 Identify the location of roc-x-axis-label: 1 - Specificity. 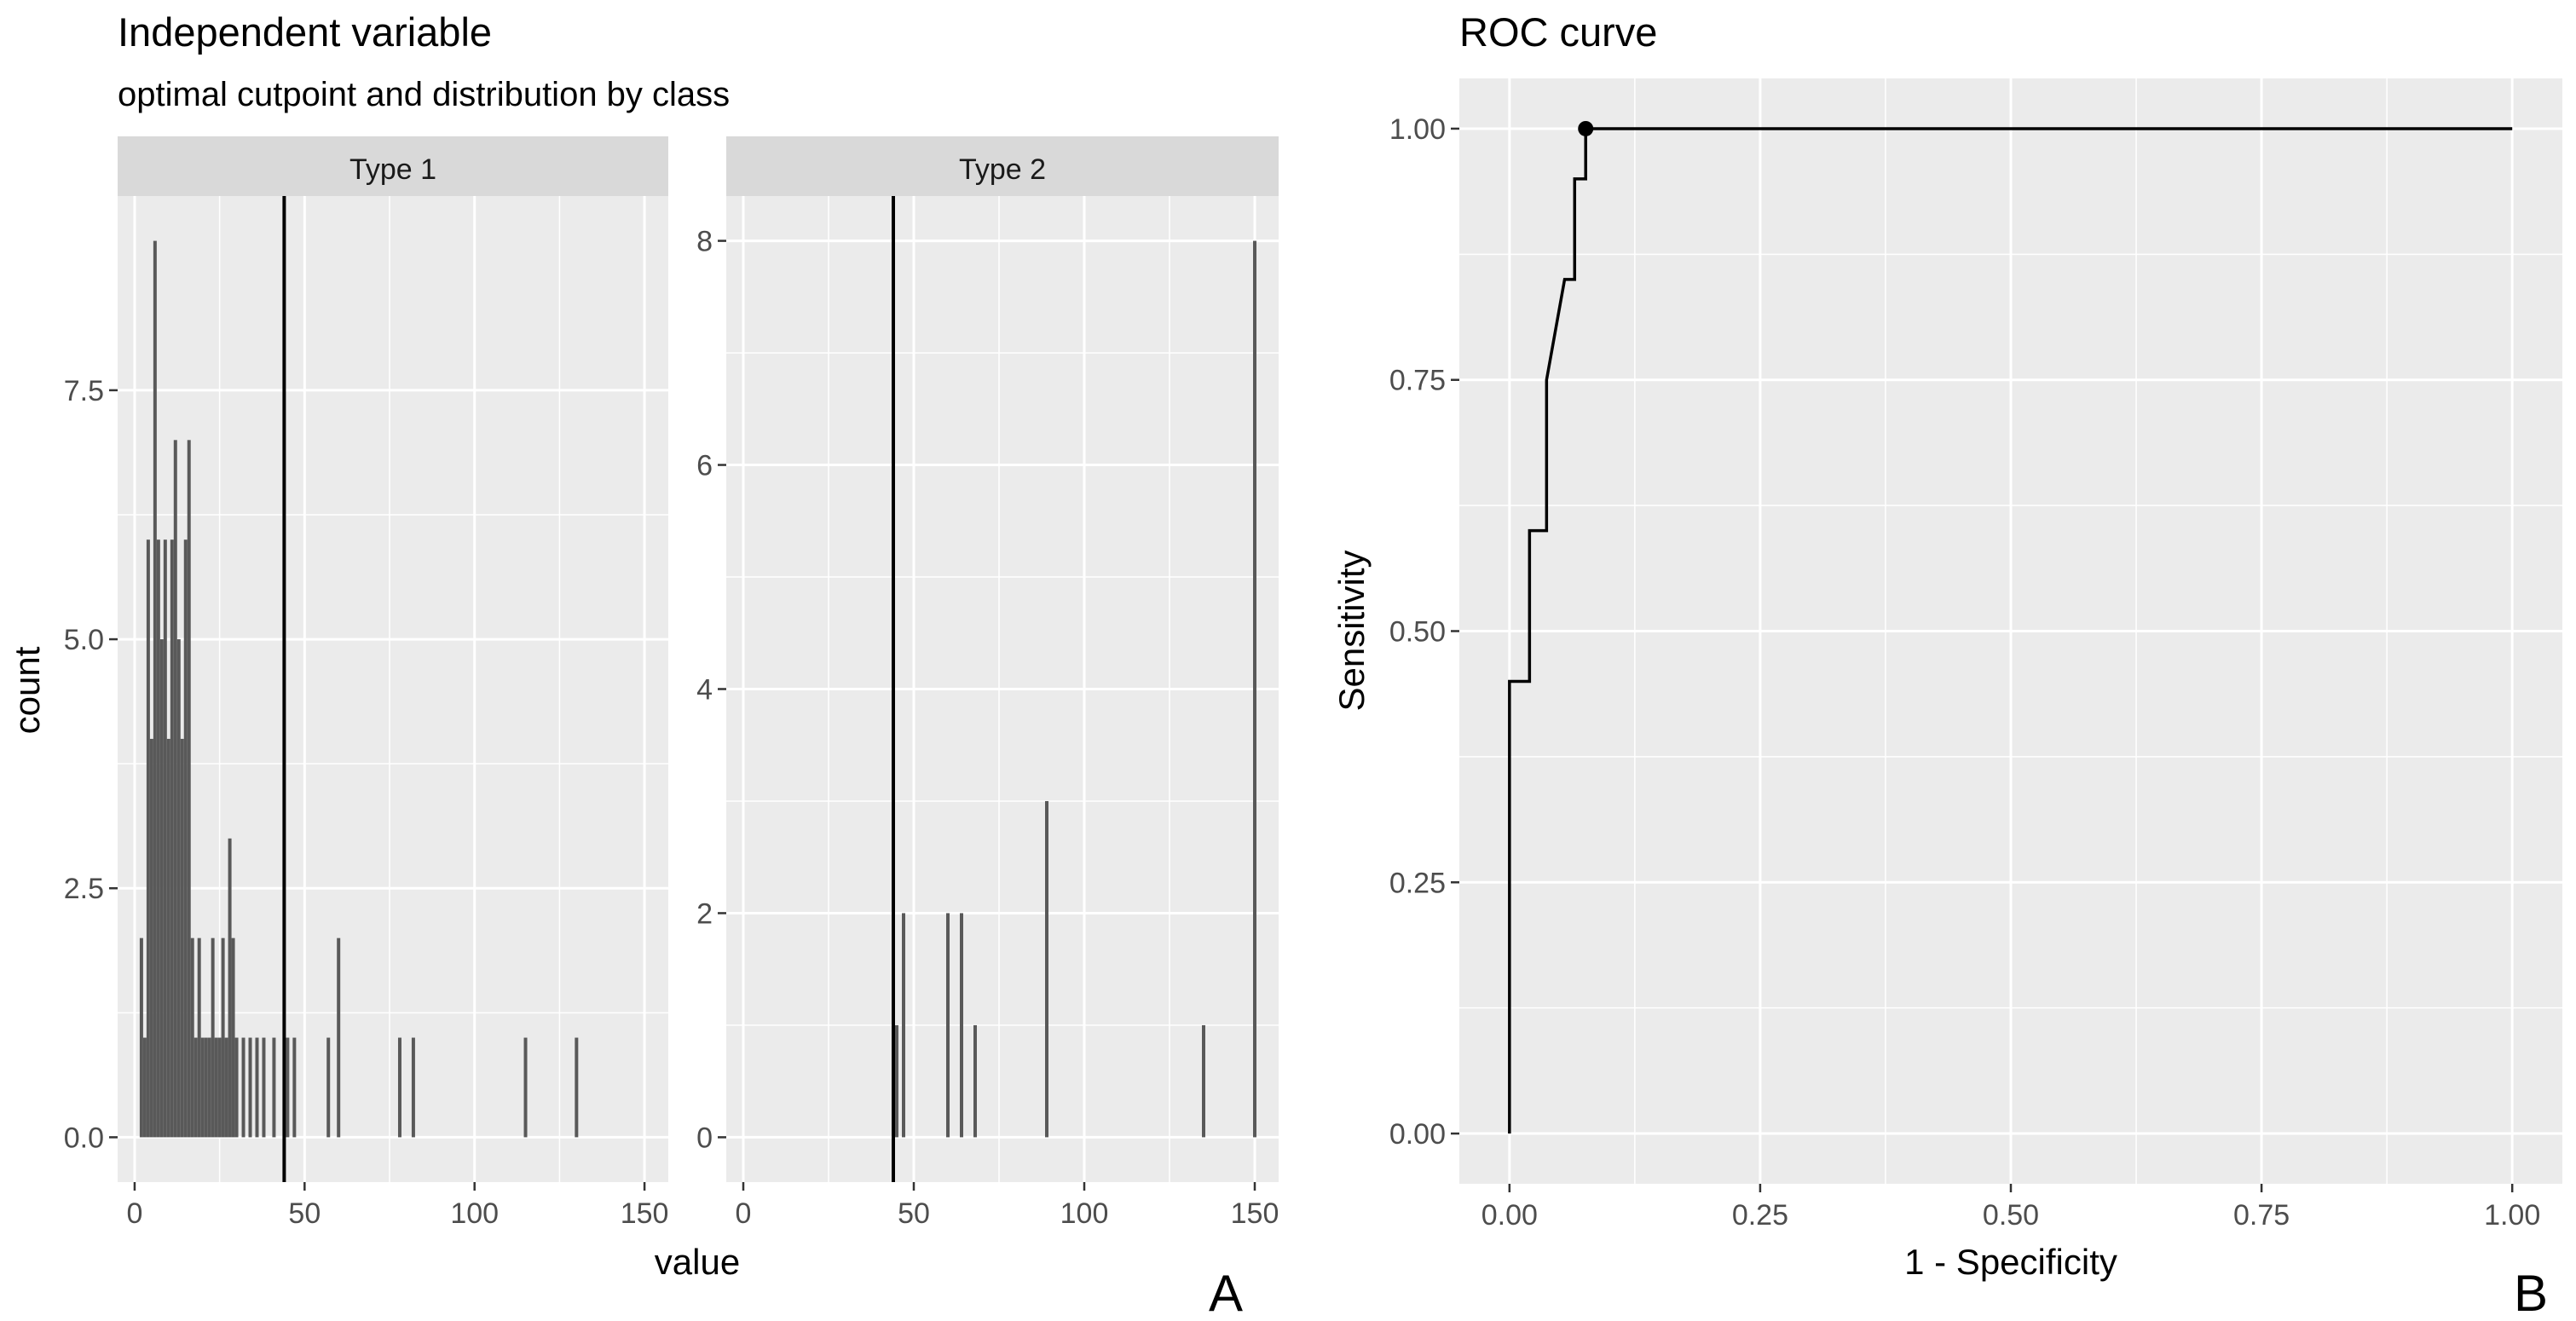
(2010, 1262).